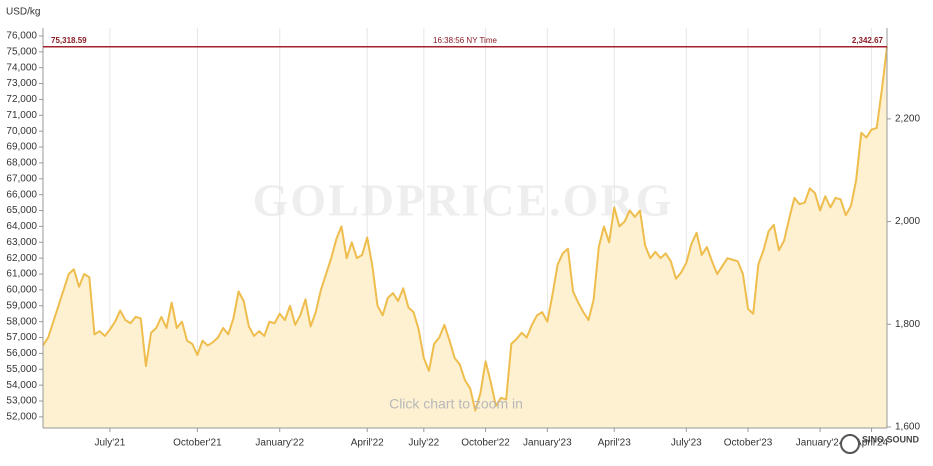 The height and width of the screenshot is (466, 933). I want to click on logo-text: SINO SOUND, so click(891, 439).